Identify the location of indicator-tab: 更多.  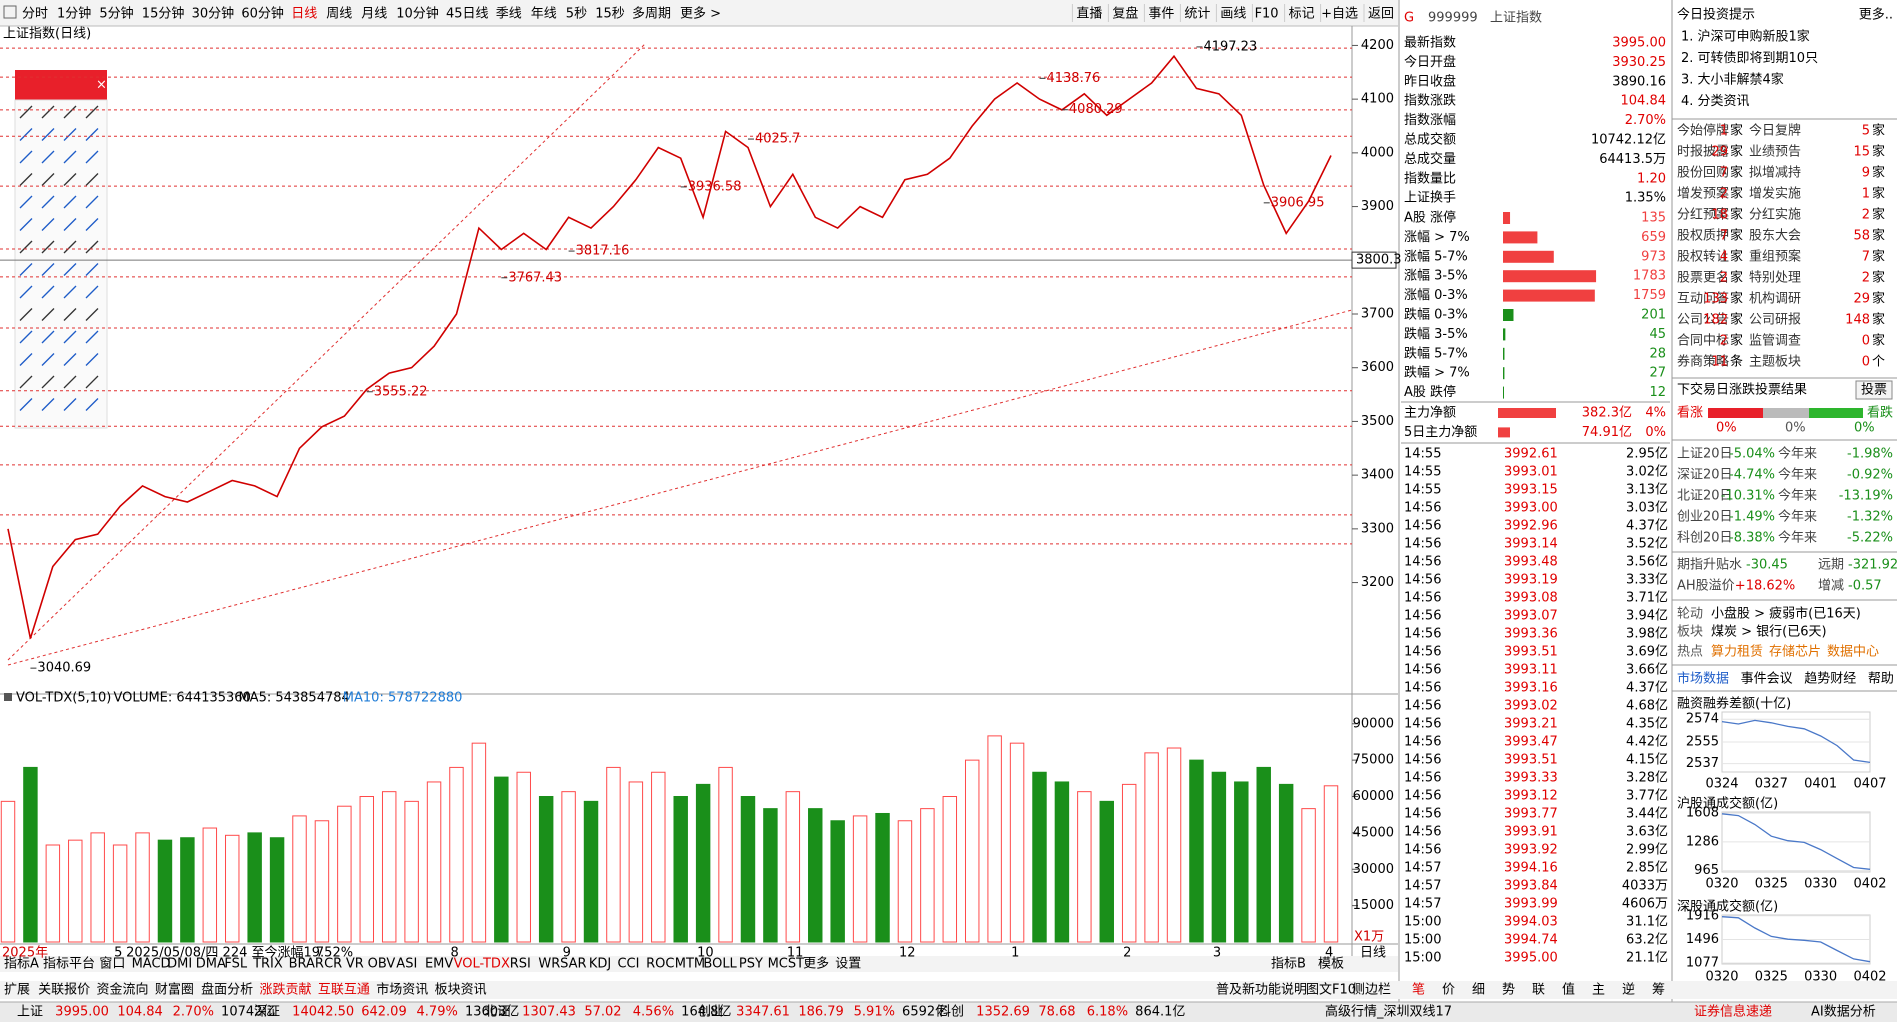
(816, 964).